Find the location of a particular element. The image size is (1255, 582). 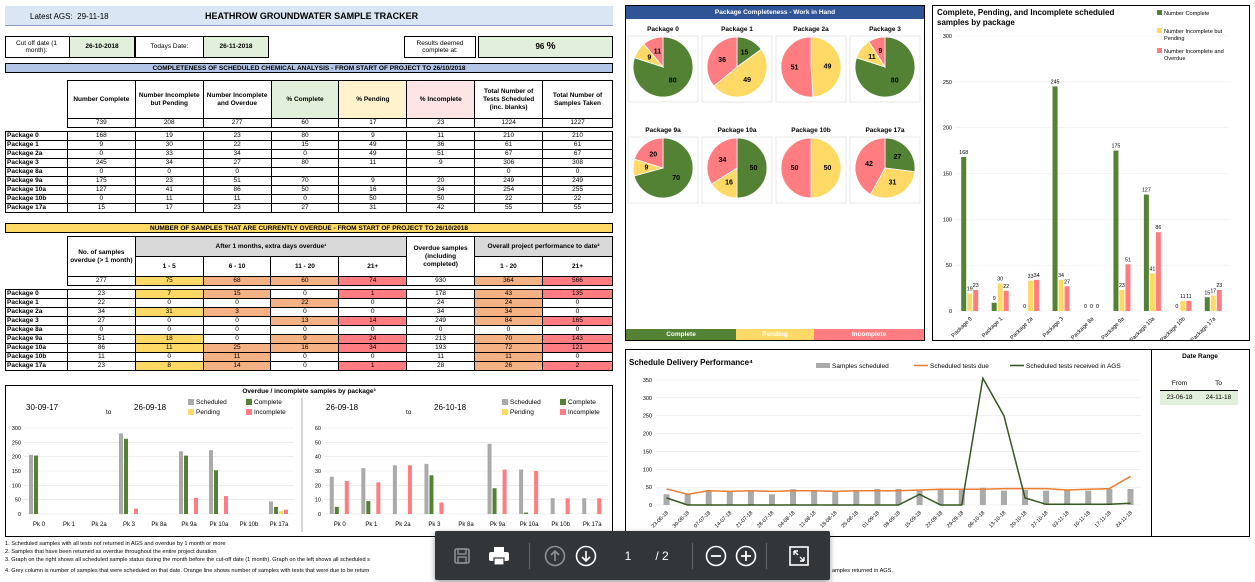

x-tick: 14-07-18 is located at coordinates (723, 519).